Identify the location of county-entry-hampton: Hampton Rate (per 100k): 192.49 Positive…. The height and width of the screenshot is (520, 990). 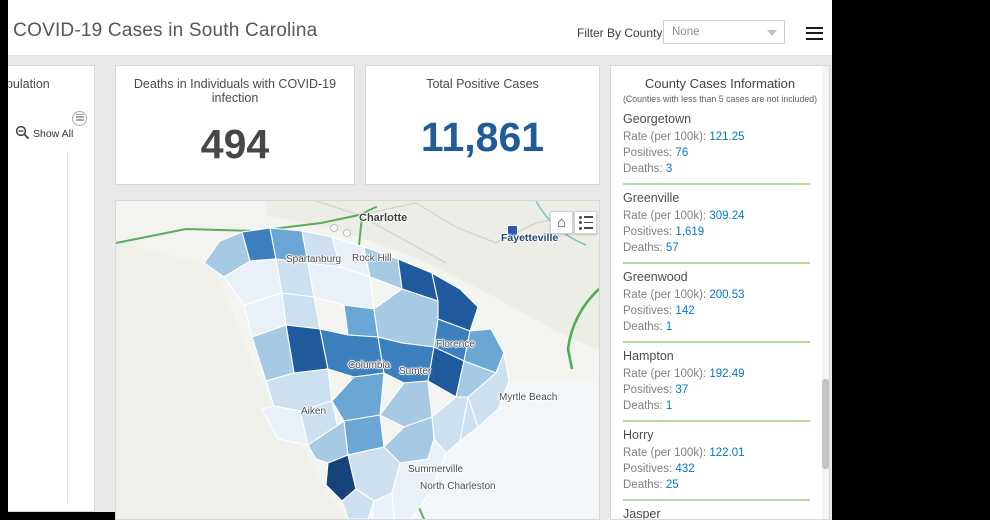
(715, 385).